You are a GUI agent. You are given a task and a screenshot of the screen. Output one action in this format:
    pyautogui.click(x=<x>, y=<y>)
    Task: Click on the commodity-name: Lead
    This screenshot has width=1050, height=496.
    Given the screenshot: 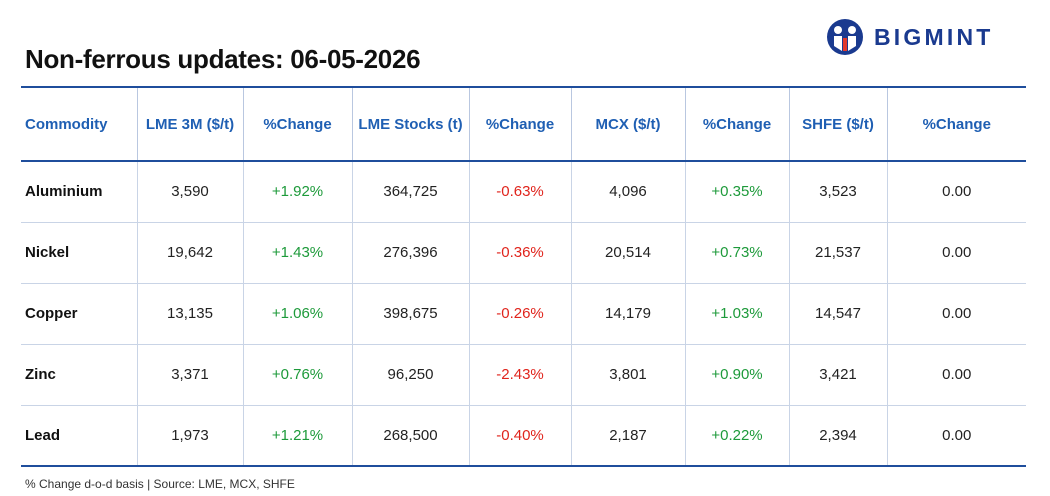 What is the action you would take?
    pyautogui.click(x=79, y=436)
    